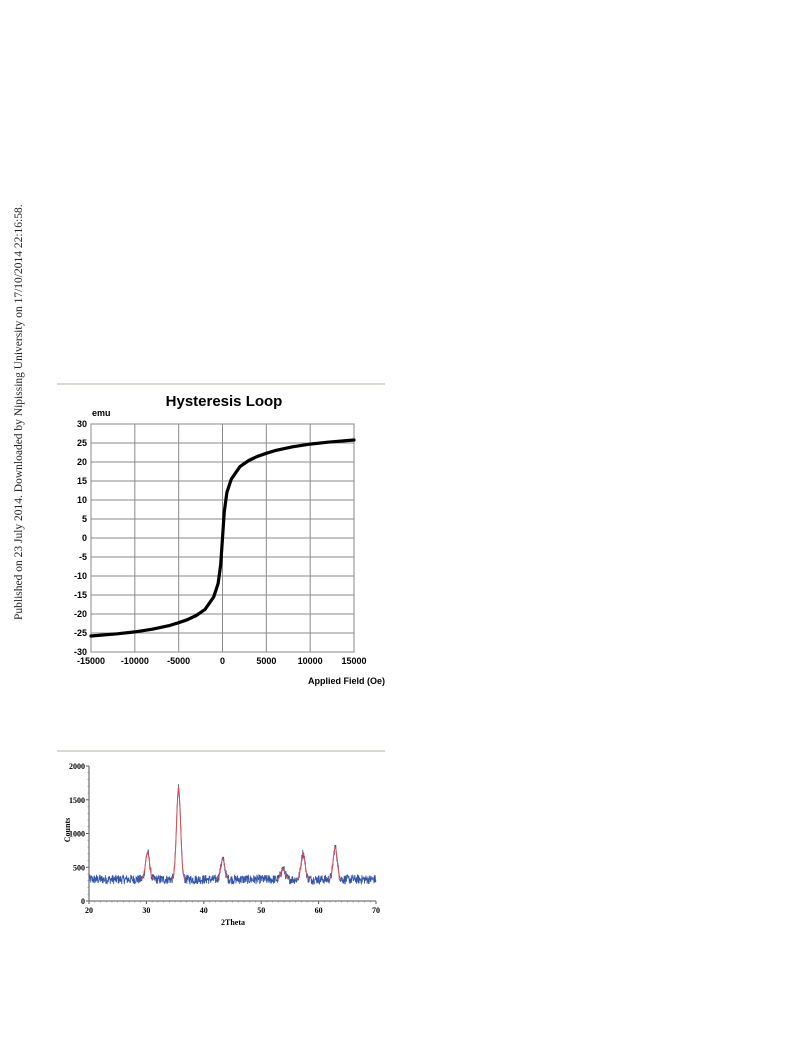 This screenshot has height=1039, width=793. Describe the element at coordinates (89, 910) in the screenshot. I see `xrd-xtick-label: 20` at that location.